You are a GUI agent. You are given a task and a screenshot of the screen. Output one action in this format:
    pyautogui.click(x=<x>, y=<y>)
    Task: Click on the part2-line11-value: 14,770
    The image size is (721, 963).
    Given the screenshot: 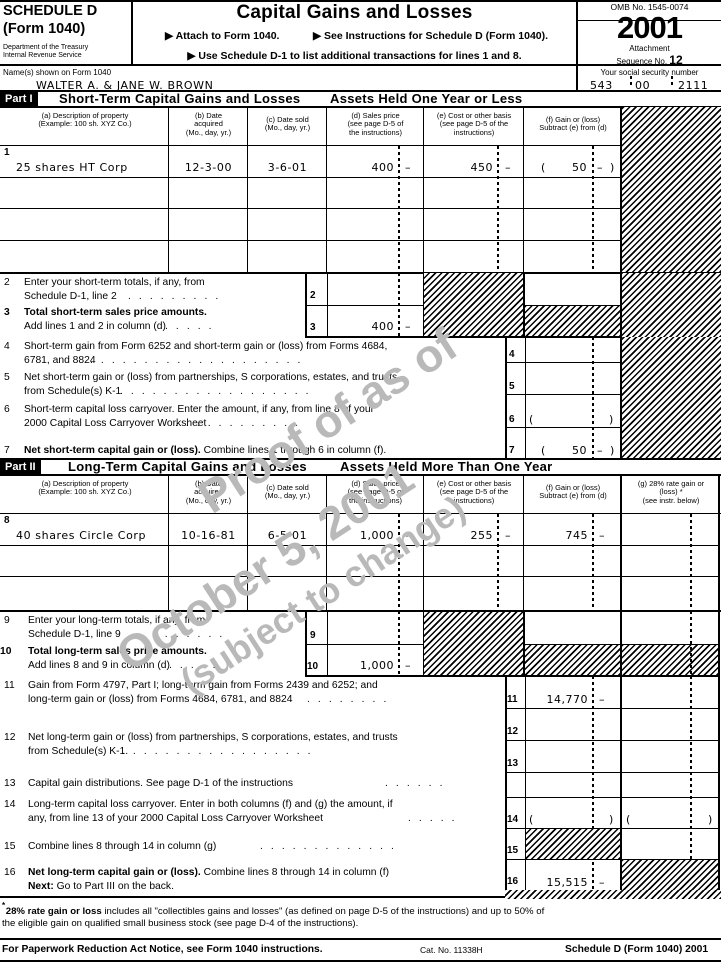 What is the action you would take?
    pyautogui.click(x=567, y=699)
    